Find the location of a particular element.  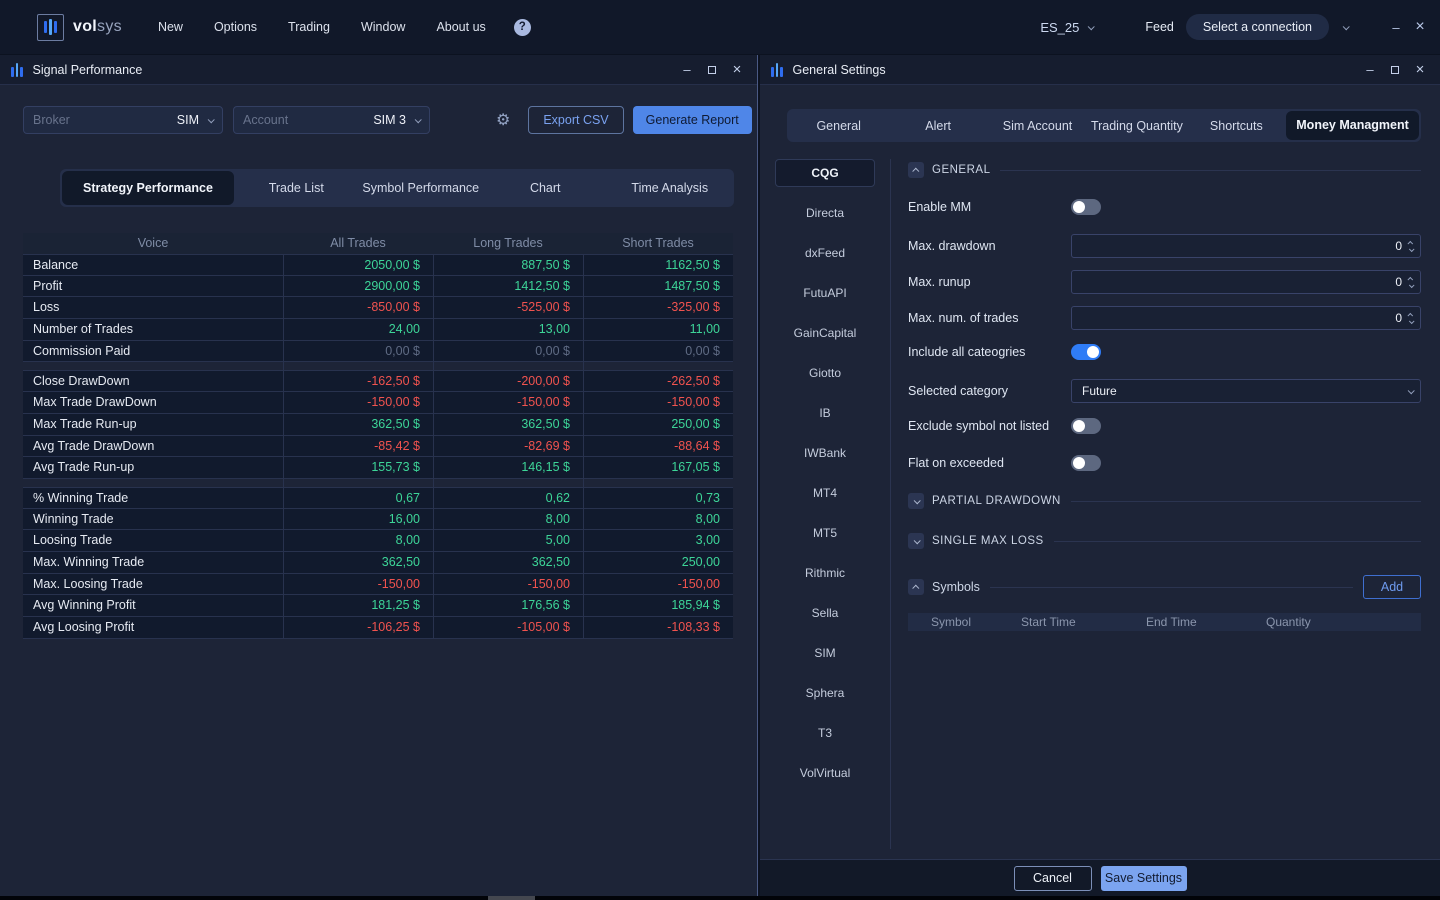

table-row: Loosing Trade 8,00 5,00 3,00 is located at coordinates (378, 541).